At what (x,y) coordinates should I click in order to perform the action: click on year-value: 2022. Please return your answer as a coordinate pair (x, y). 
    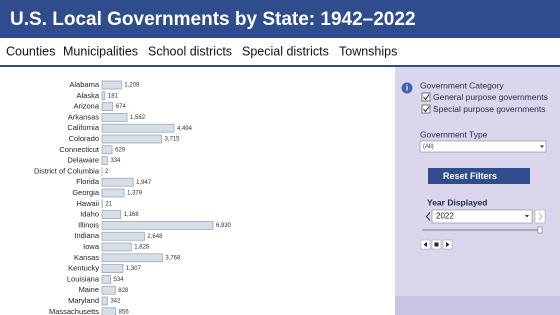
    Looking at the image, I should click on (445, 216).